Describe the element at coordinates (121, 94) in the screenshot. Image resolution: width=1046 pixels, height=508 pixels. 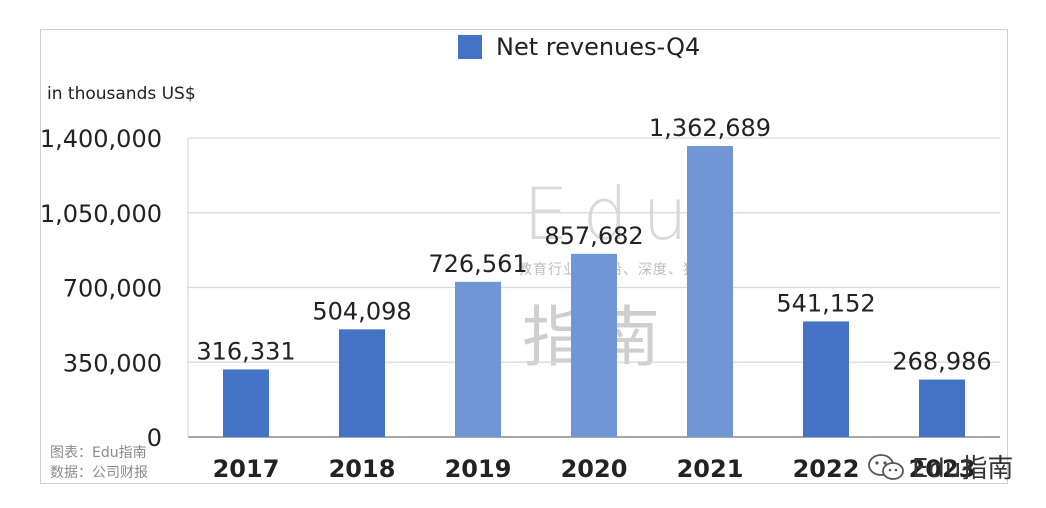
I see `y-axis-unit-label: in thousands US$` at that location.